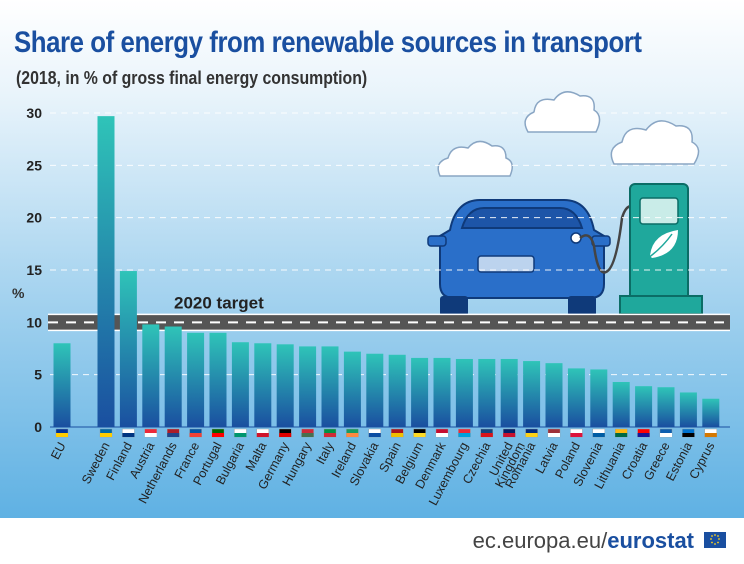 This screenshot has width=744, height=564. I want to click on bar-finland, so click(128, 349).